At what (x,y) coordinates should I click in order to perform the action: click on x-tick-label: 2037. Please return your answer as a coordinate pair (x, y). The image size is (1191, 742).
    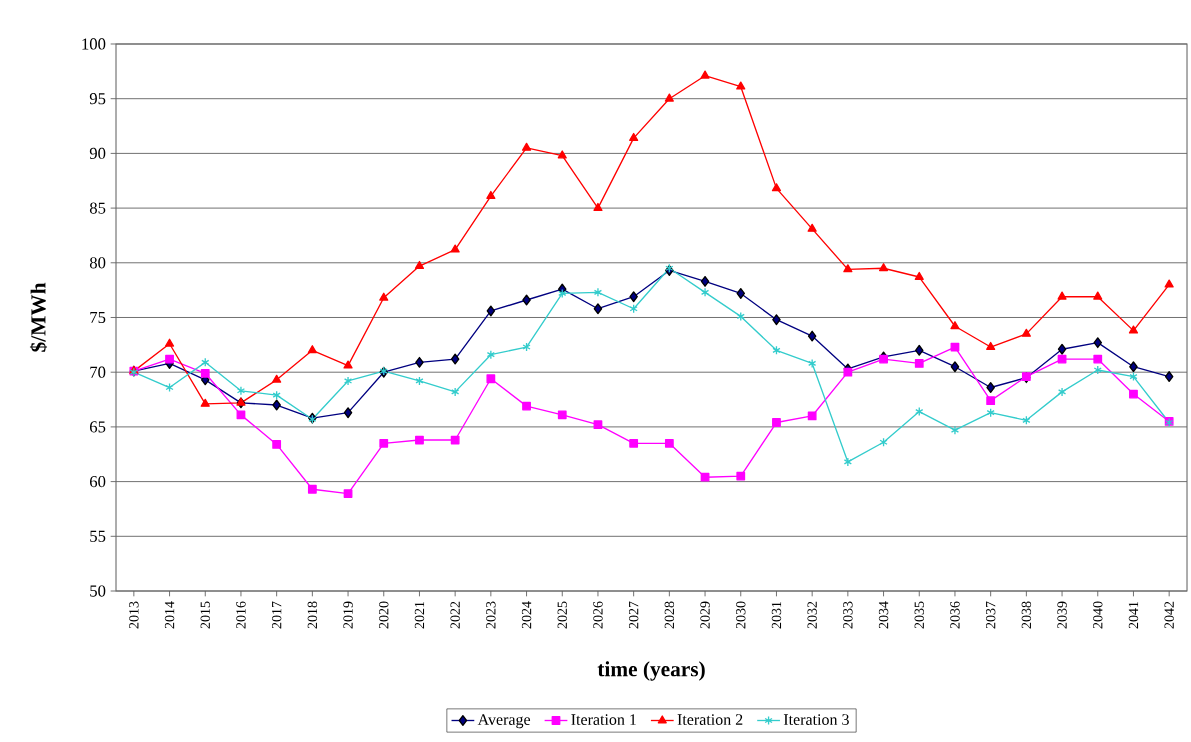
    Looking at the image, I should click on (990, 615).